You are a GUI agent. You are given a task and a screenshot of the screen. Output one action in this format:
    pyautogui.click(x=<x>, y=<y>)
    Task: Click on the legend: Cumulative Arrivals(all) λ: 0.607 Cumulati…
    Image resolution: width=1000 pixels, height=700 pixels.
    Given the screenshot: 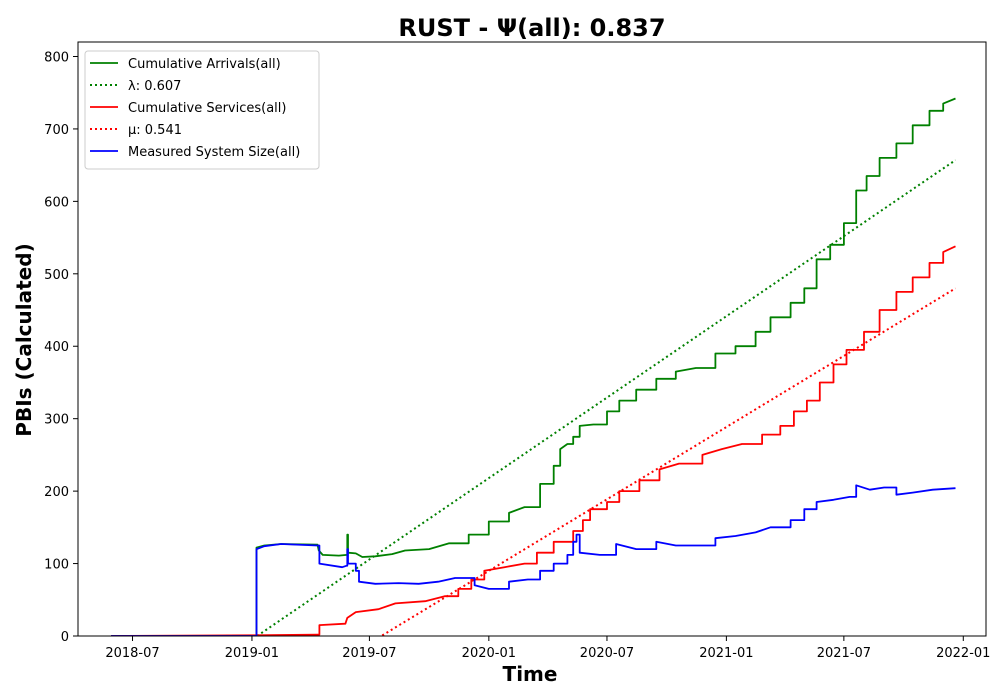 What is the action you would take?
    pyautogui.click(x=202, y=110)
    